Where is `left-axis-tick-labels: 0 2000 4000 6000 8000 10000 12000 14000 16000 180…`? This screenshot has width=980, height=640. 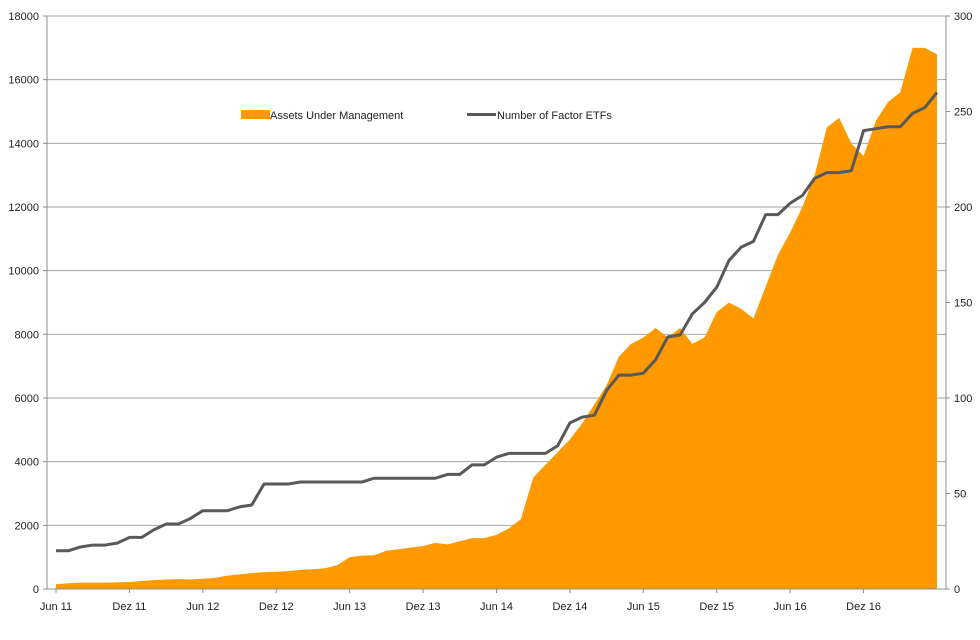
left-axis-tick-labels: 0 2000 4000 6000 8000 10000 12000 14000 16000 180… is located at coordinates (23, 303).